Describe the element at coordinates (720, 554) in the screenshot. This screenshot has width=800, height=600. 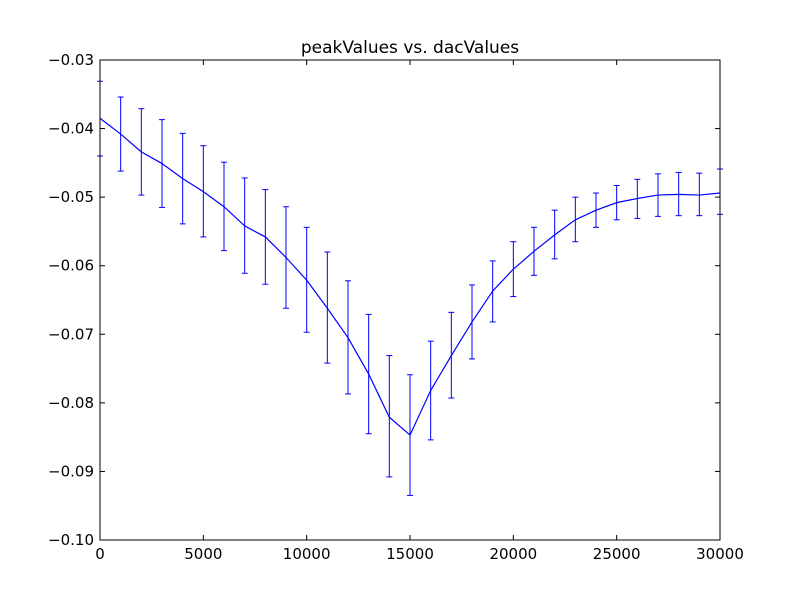
I see `x-tick-label: 30000` at that location.